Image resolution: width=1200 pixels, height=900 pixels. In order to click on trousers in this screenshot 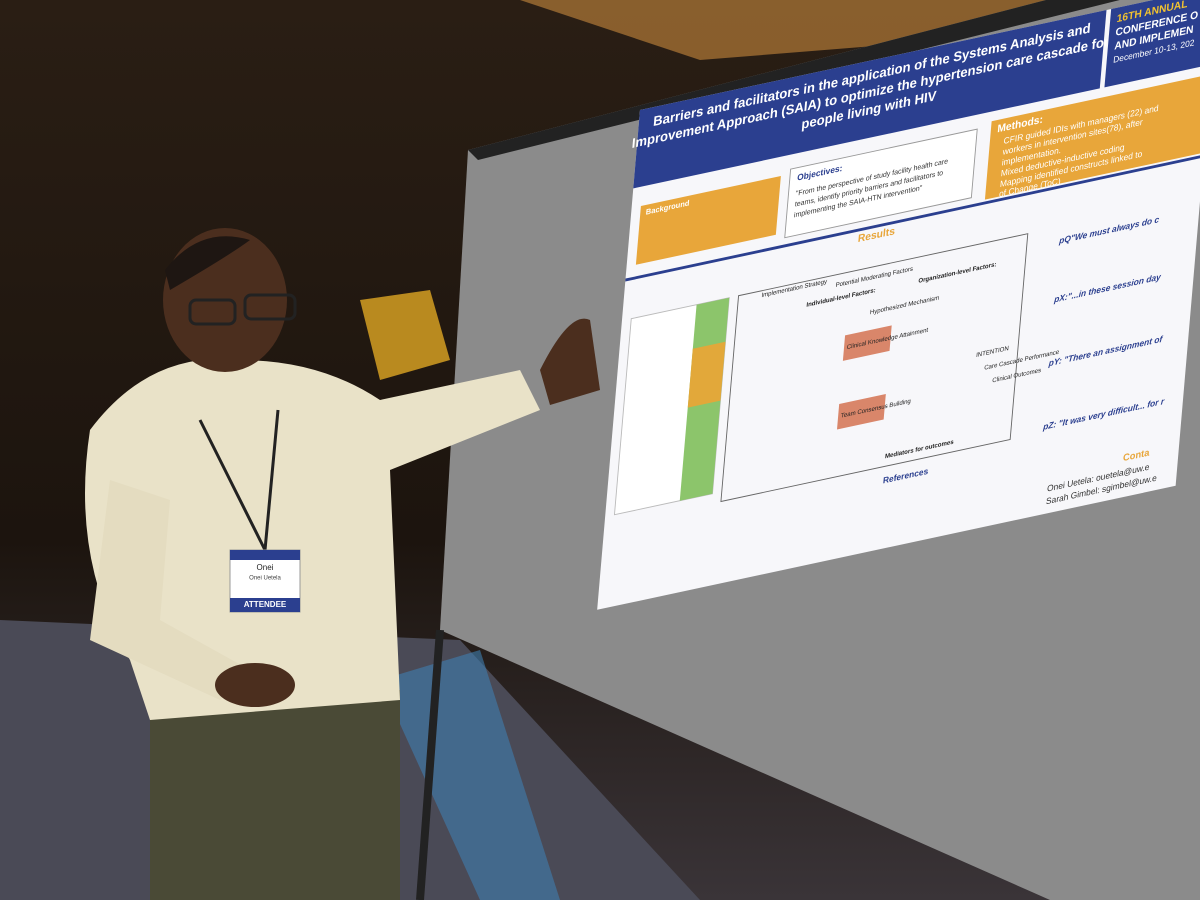, I will do `click(275, 795)`.